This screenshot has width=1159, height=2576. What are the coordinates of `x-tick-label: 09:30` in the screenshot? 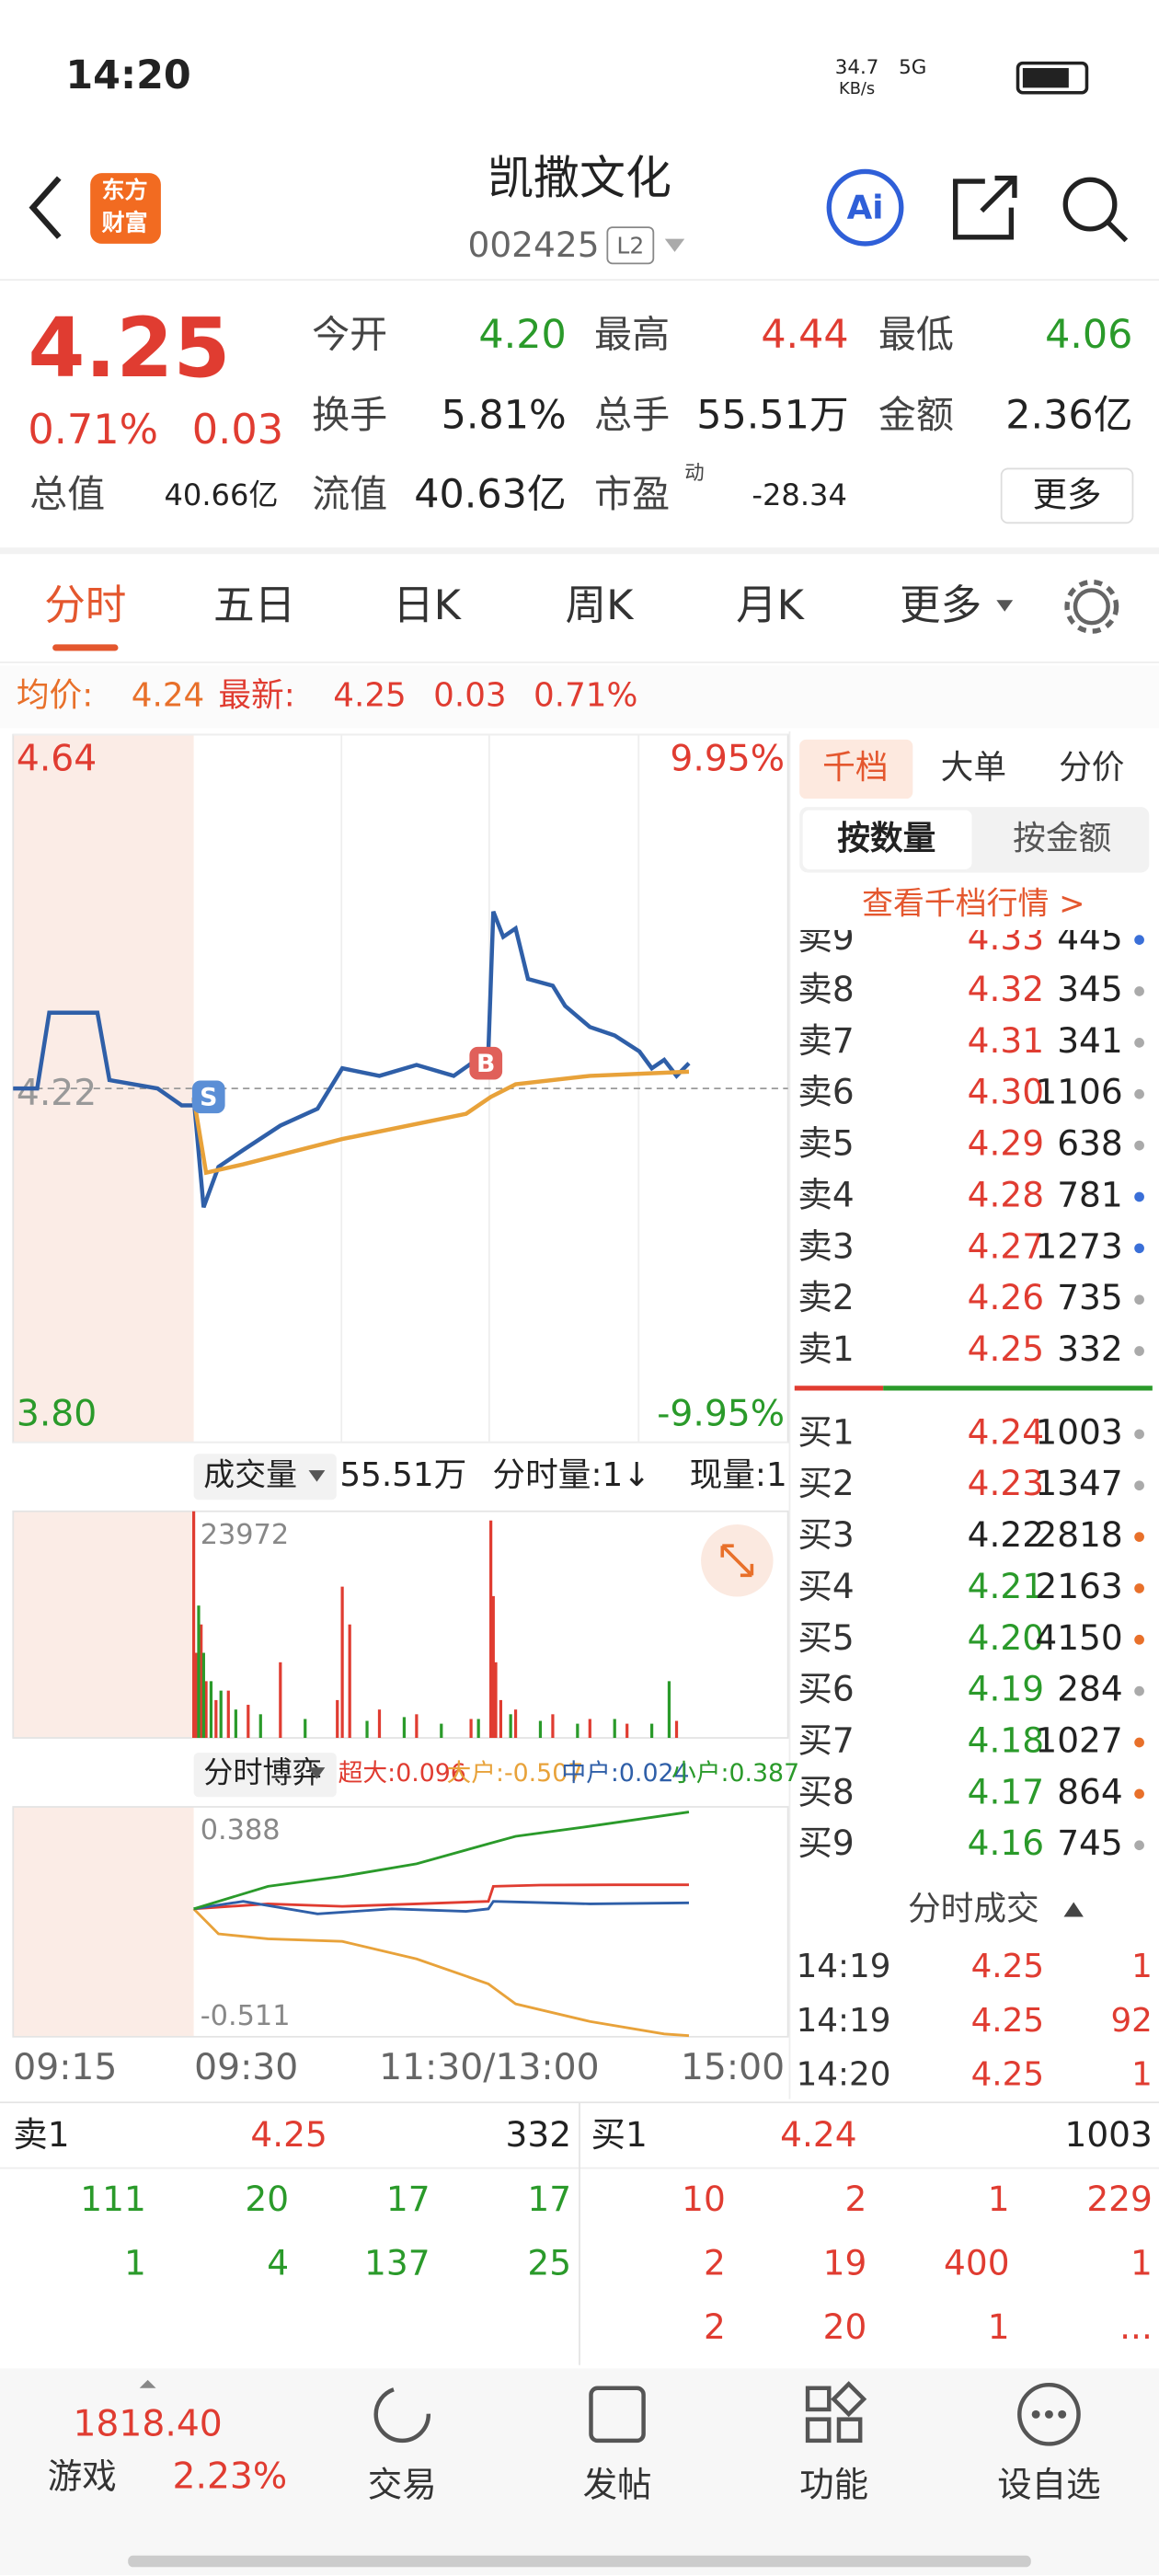 It's located at (246, 2067).